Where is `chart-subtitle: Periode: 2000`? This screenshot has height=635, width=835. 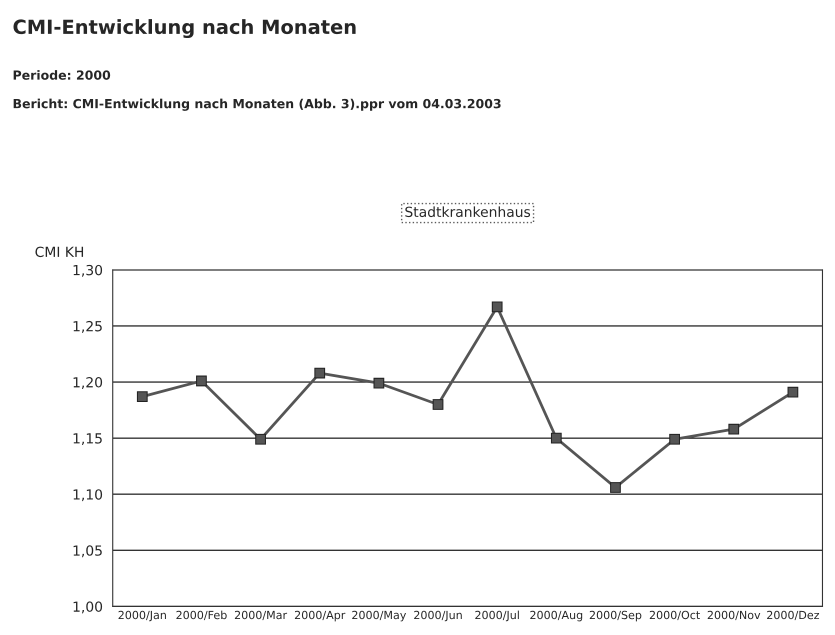 chart-subtitle: Periode: 2000 is located at coordinates (62, 75).